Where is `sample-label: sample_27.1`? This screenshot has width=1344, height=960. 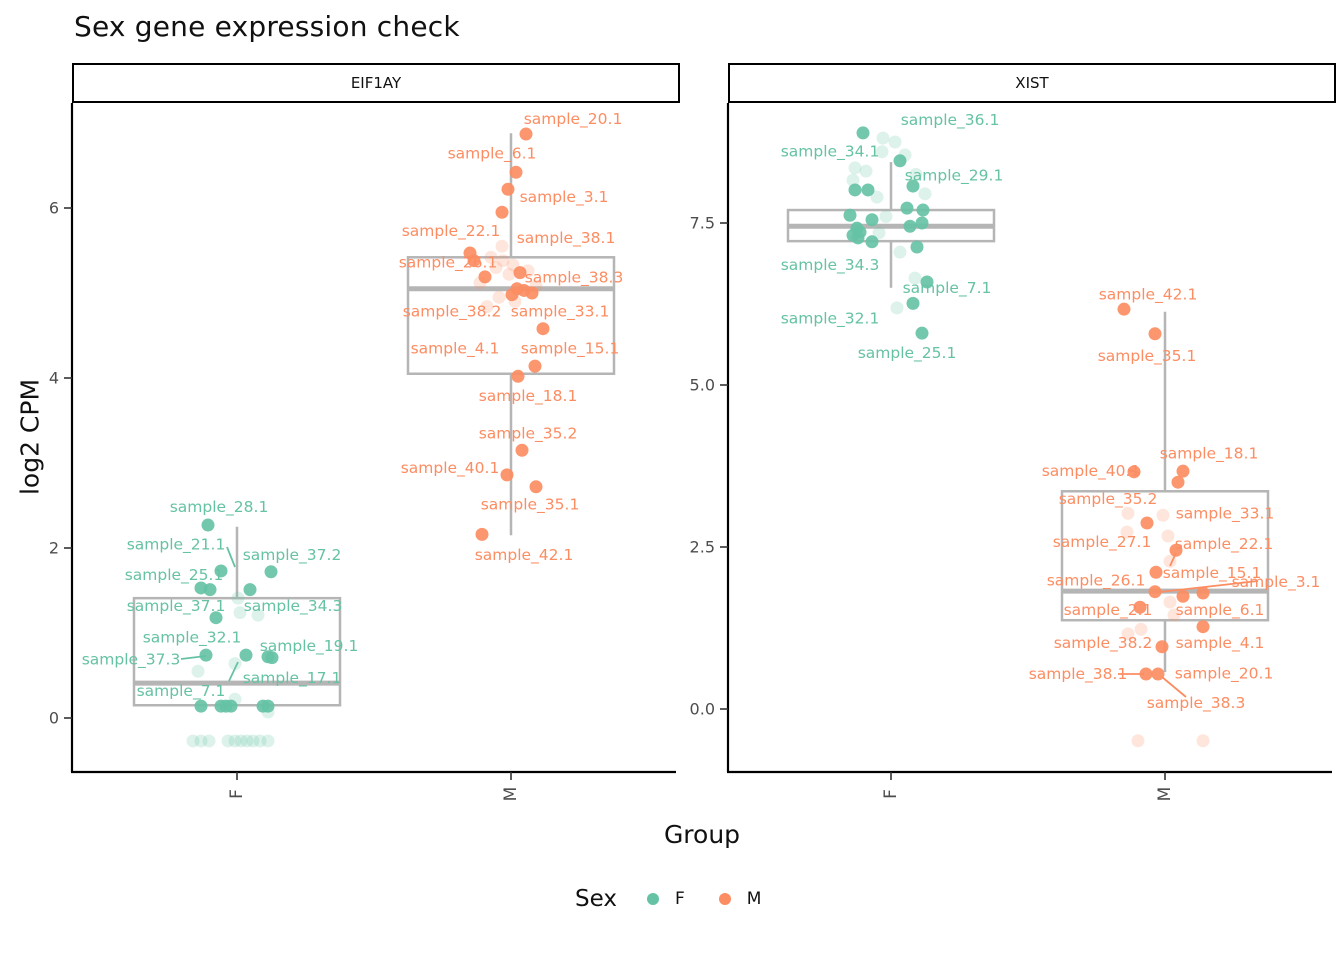
sample-label: sample_27.1 is located at coordinates (1102, 542).